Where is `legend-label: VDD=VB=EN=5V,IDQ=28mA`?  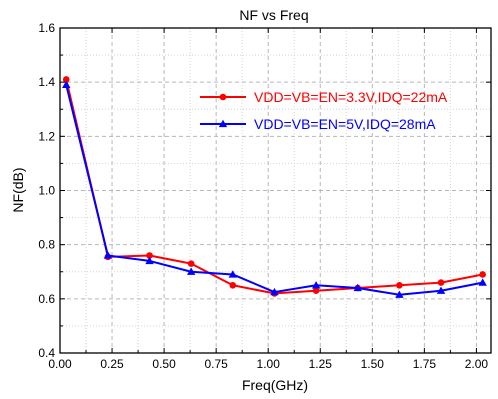
legend-label: VDD=VB=EN=5V,IDQ=28mA is located at coordinates (345, 124).